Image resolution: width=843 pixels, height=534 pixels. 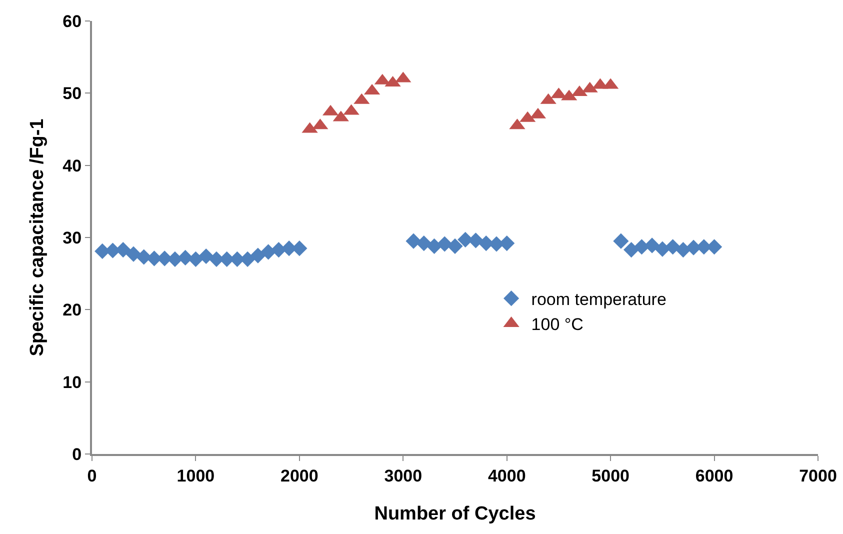 I want to click on x-axis-title: Number of Cycles, so click(x=455, y=514).